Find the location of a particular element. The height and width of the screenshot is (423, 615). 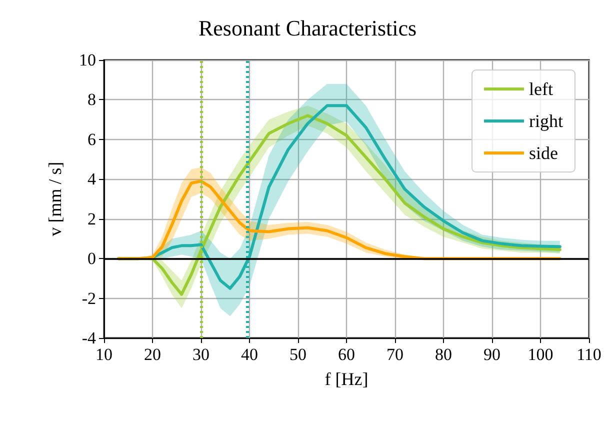

y-tick-label: 6 is located at coordinates (92, 139).